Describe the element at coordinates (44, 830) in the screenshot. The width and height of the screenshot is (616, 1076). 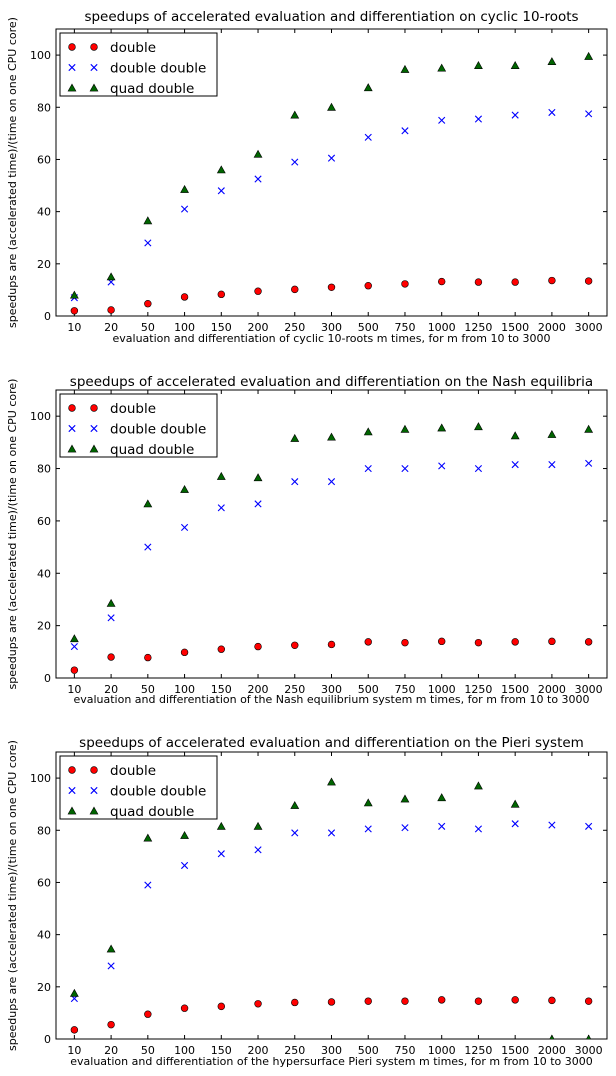
I see `y-tick-label: 80` at that location.